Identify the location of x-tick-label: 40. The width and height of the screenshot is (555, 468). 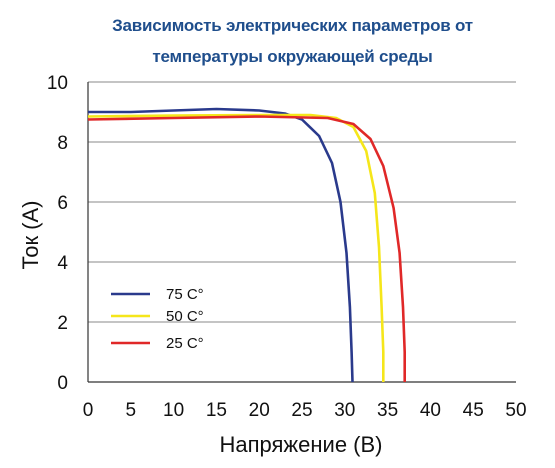
(430, 410).